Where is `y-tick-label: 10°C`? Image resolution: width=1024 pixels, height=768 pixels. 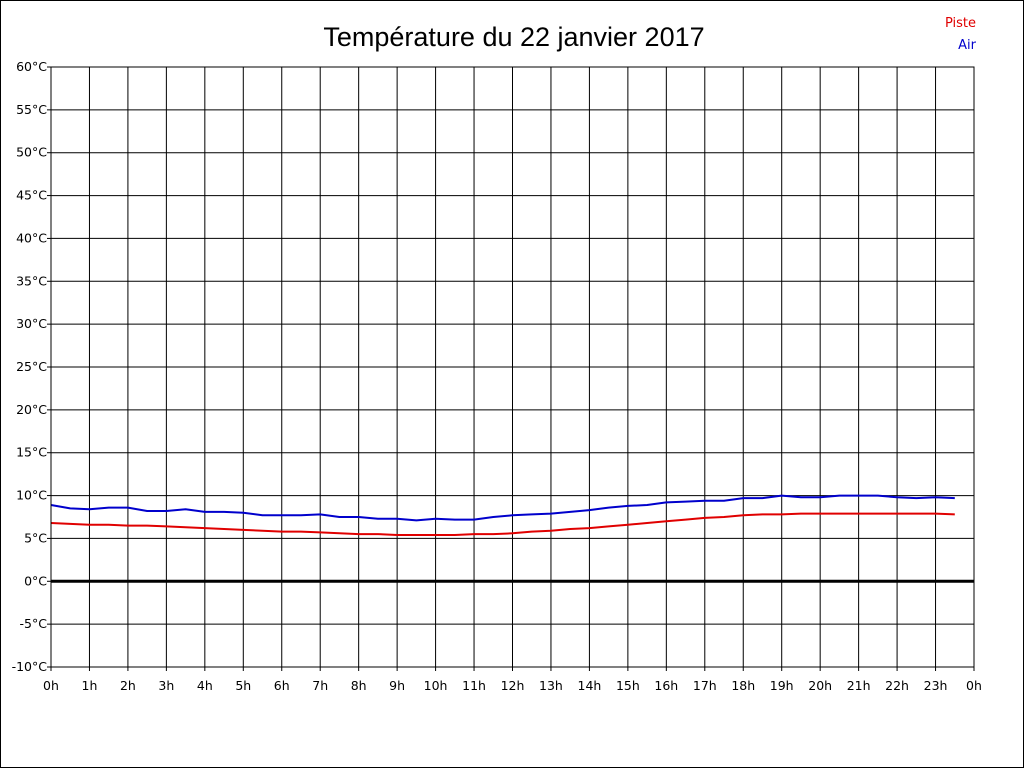
y-tick-label: 10°C is located at coordinates (31, 495).